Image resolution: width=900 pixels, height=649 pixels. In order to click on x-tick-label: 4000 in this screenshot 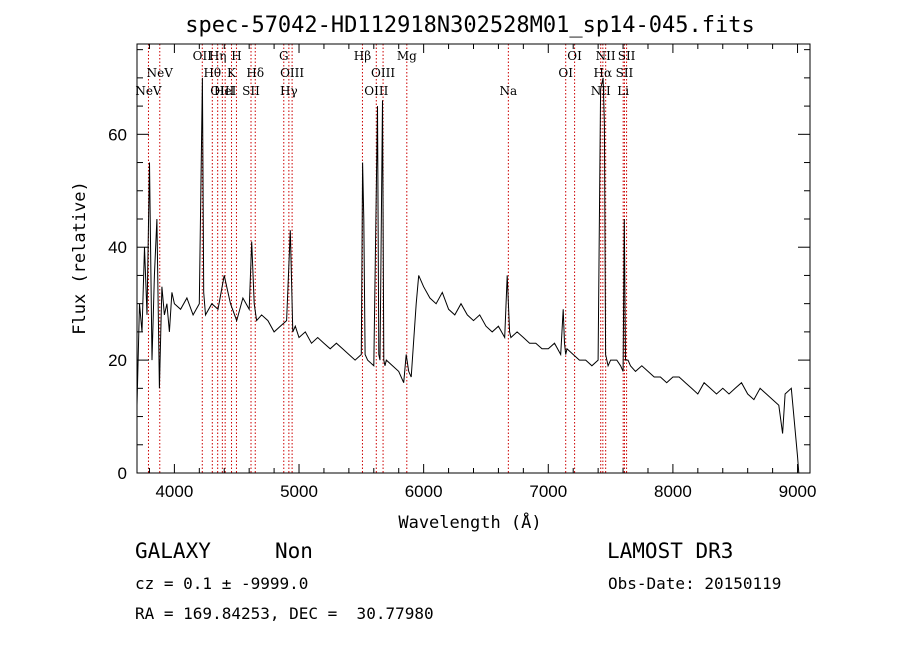, I will do `click(174, 491)`.